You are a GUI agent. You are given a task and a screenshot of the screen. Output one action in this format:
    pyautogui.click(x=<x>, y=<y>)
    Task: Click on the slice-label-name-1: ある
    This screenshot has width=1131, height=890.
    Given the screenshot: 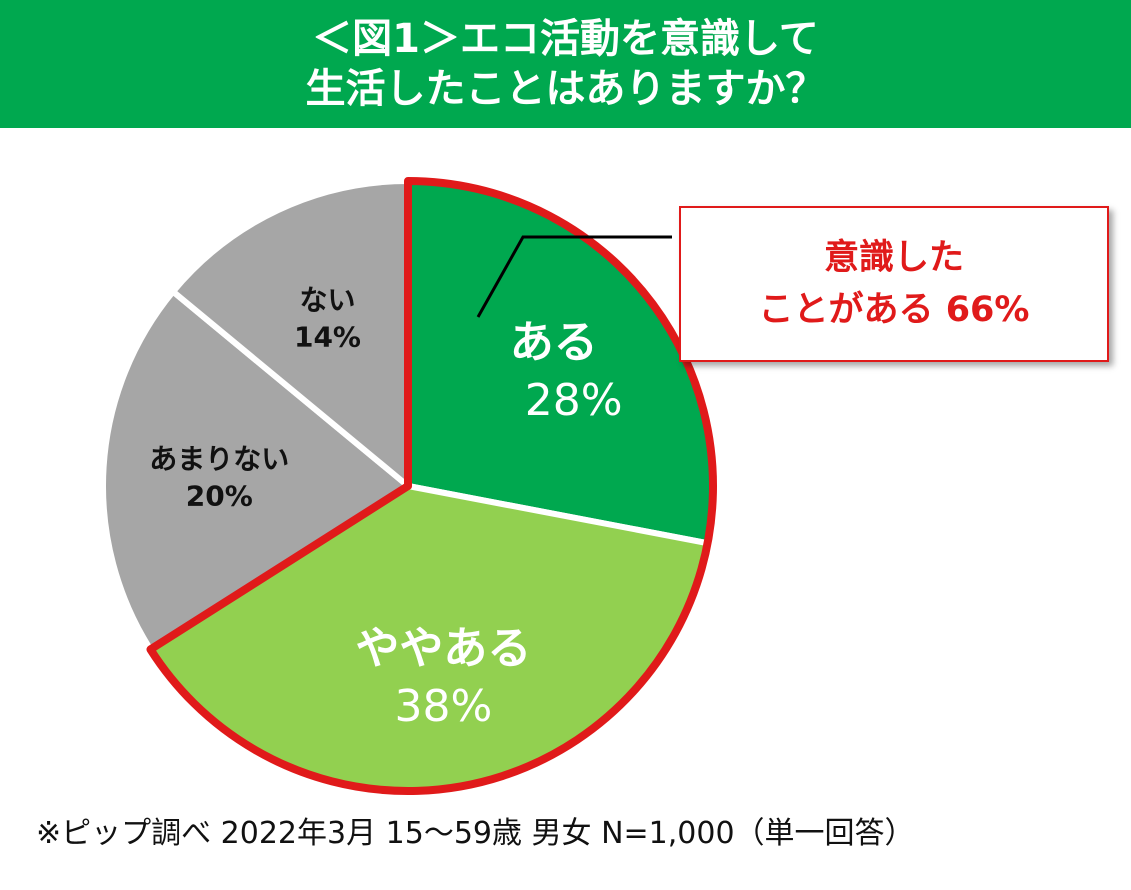 What is the action you would take?
    pyautogui.click(x=554, y=342)
    